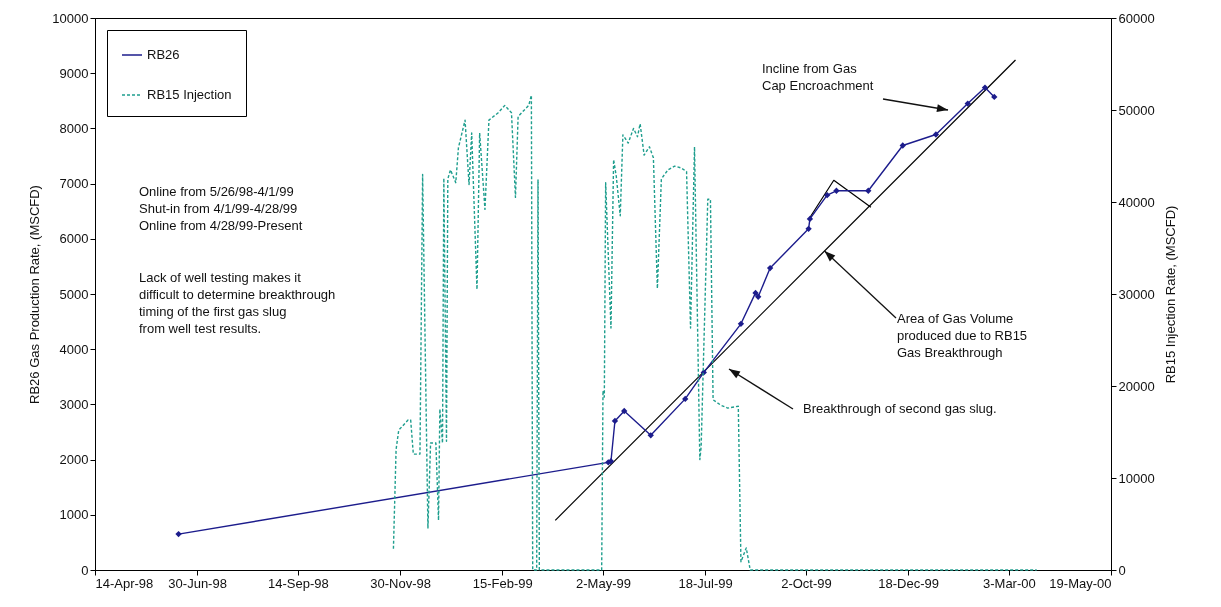  What do you see at coordinates (1122, 570) in the screenshot?
I see `y2-tick-label: 0` at bounding box center [1122, 570].